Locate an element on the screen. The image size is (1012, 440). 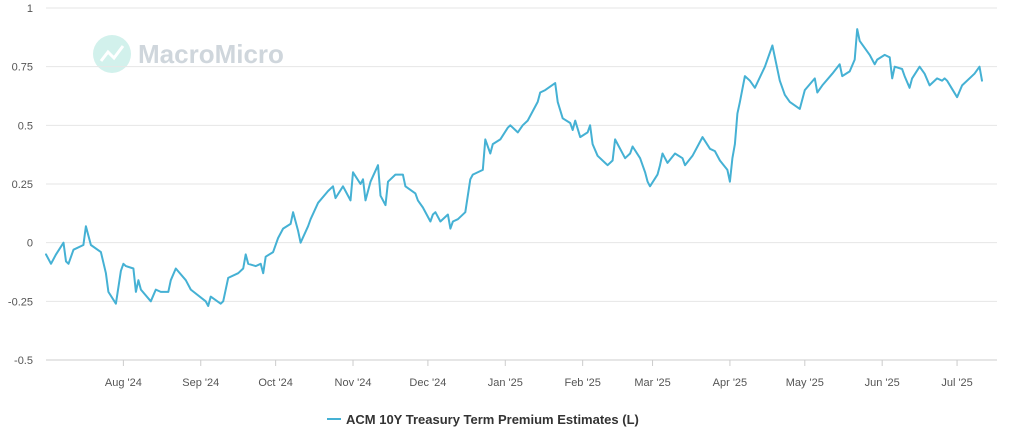
x-tick-label: Jan '25 is located at coordinates (505, 383).